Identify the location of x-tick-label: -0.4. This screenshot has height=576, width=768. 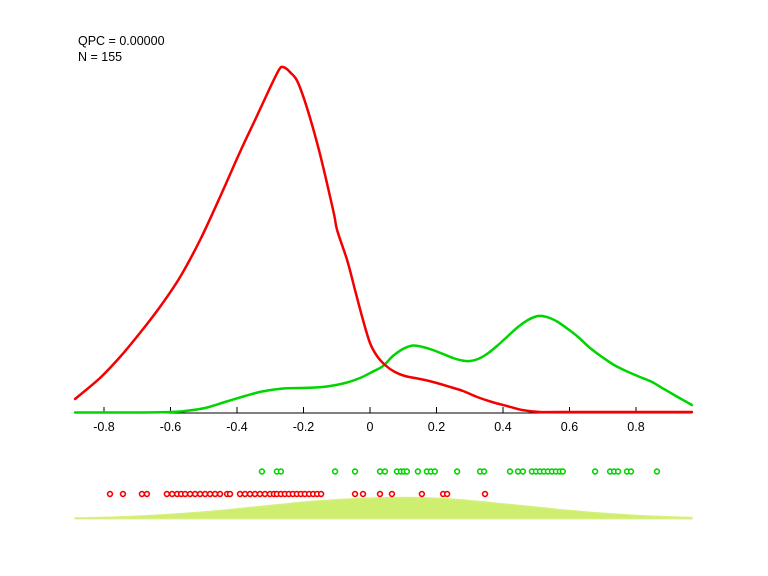
(237, 427).